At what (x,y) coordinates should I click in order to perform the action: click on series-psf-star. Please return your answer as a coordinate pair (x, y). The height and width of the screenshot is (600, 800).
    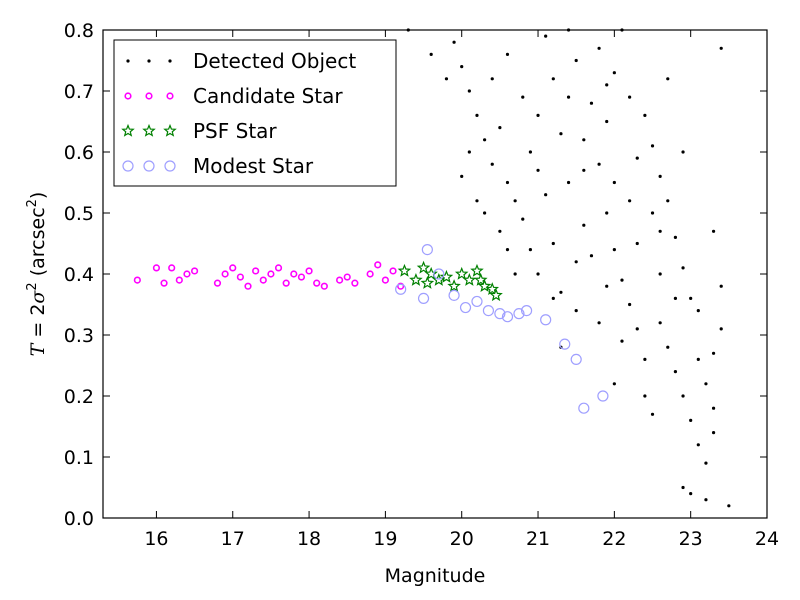
    Looking at the image, I should click on (450, 281).